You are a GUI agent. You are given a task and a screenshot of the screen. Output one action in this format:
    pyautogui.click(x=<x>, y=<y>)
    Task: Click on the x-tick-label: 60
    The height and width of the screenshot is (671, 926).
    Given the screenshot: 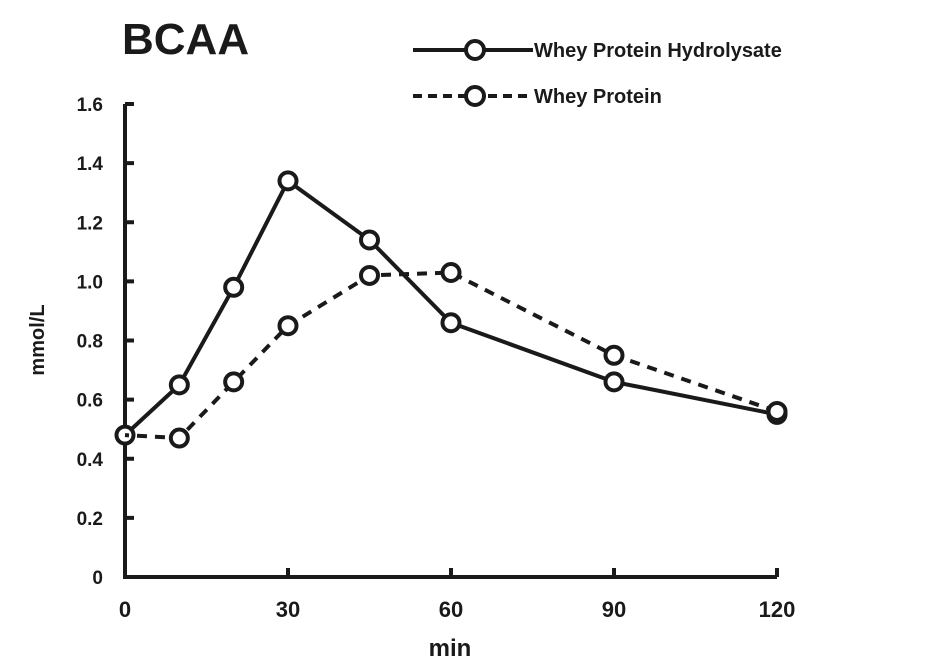 What is the action you would take?
    pyautogui.click(x=451, y=609)
    